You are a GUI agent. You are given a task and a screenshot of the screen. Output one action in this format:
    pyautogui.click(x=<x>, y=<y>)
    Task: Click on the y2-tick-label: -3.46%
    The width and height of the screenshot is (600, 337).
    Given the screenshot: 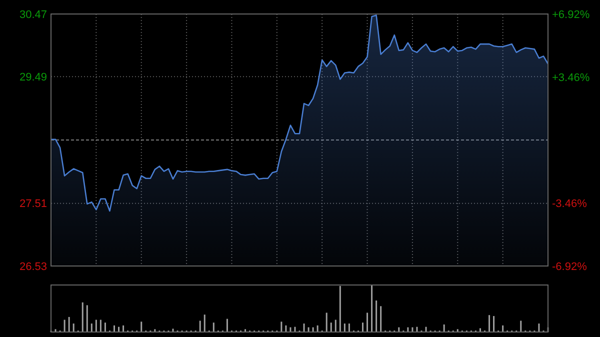 What is the action you would take?
    pyautogui.click(x=570, y=204)
    